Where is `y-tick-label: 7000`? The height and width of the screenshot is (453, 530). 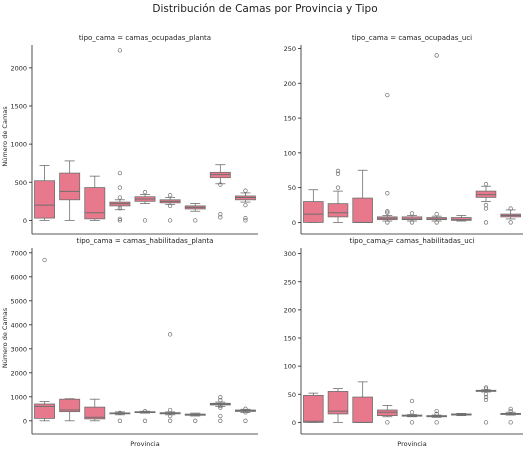 y-tick-label: 7000 is located at coordinates (18, 253).